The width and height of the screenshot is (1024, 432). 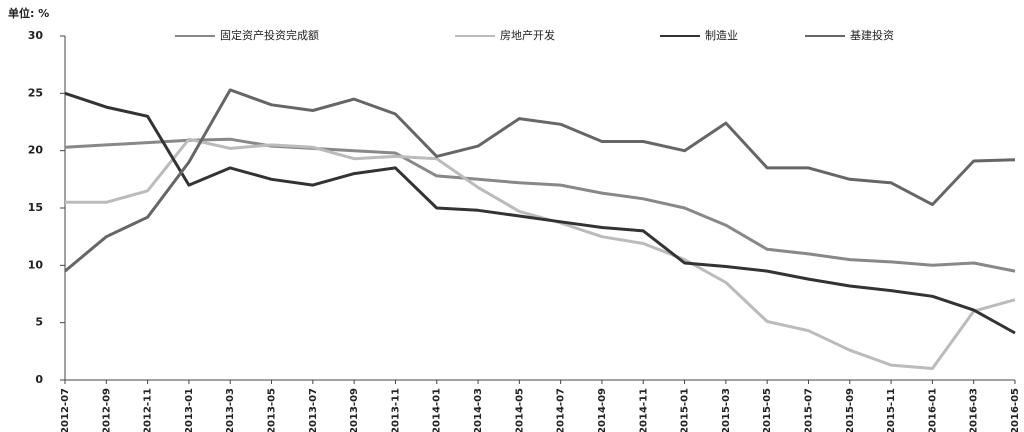 I want to click on unit-label: 单位: %, so click(x=28, y=13).